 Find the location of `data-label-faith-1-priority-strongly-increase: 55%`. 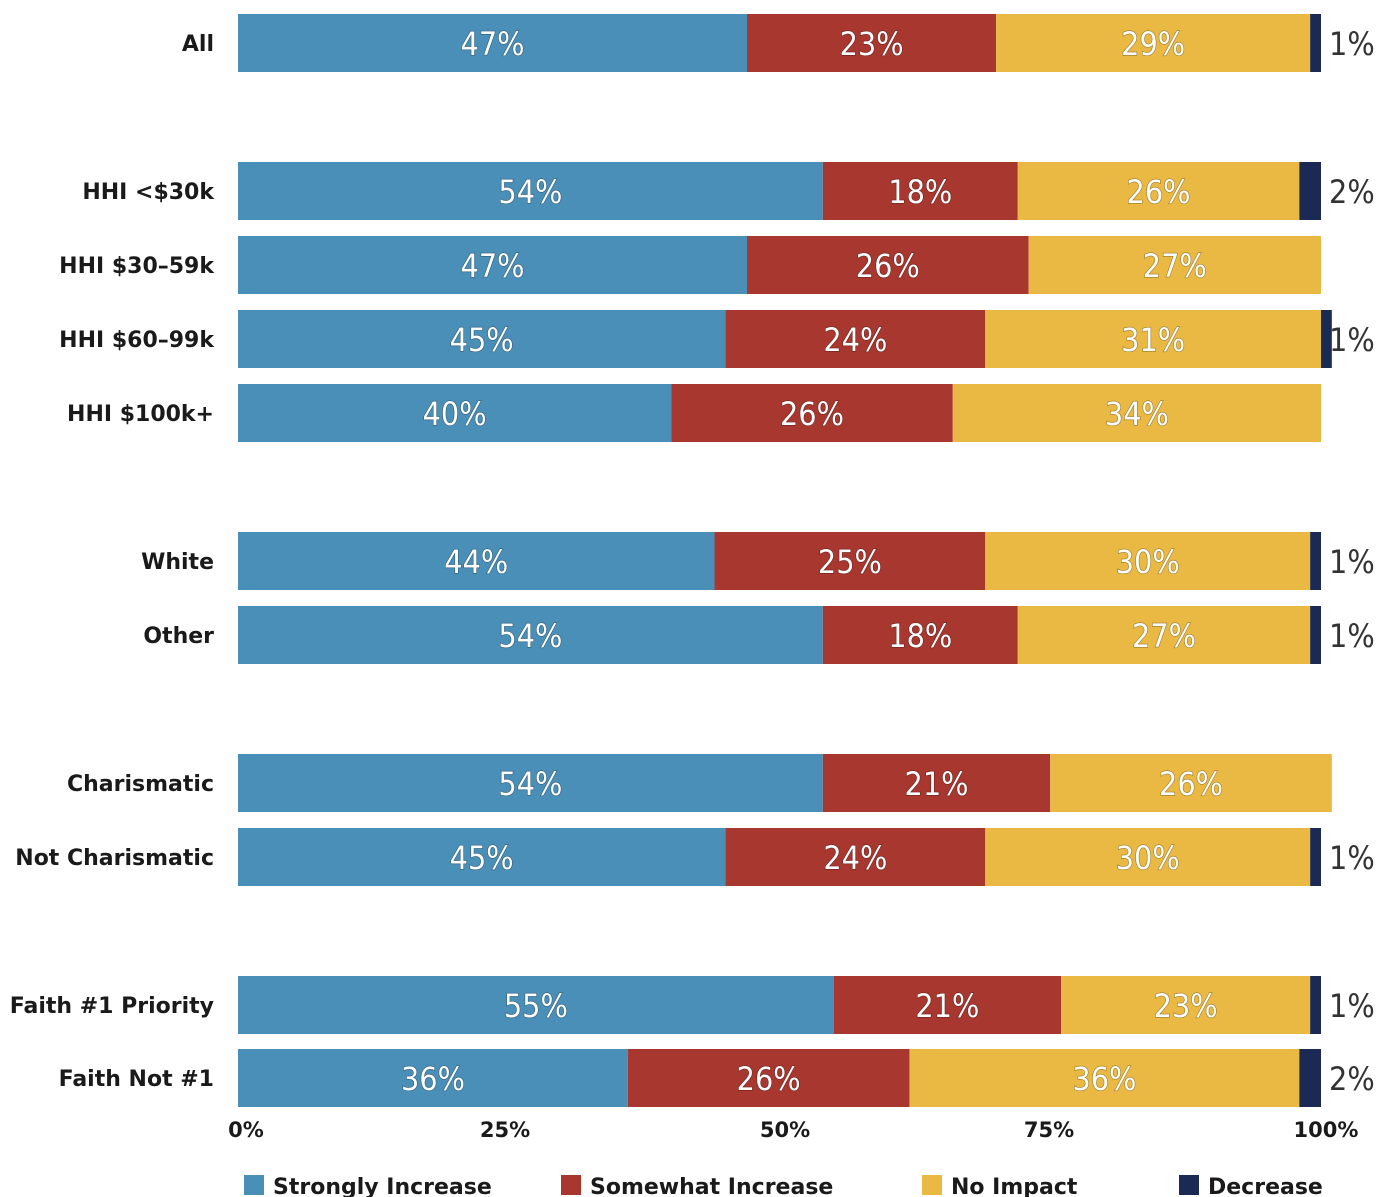

data-label-faith-1-priority-strongly-increase: 55% is located at coordinates (536, 1006).